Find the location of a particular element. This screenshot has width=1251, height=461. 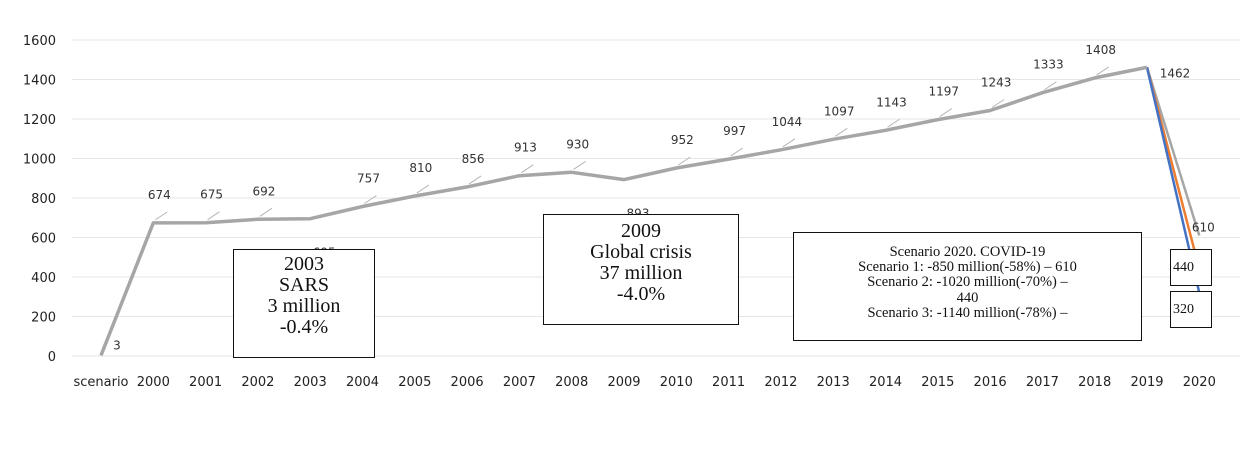

annotation-crisis-line: -4.0% is located at coordinates (641, 294).